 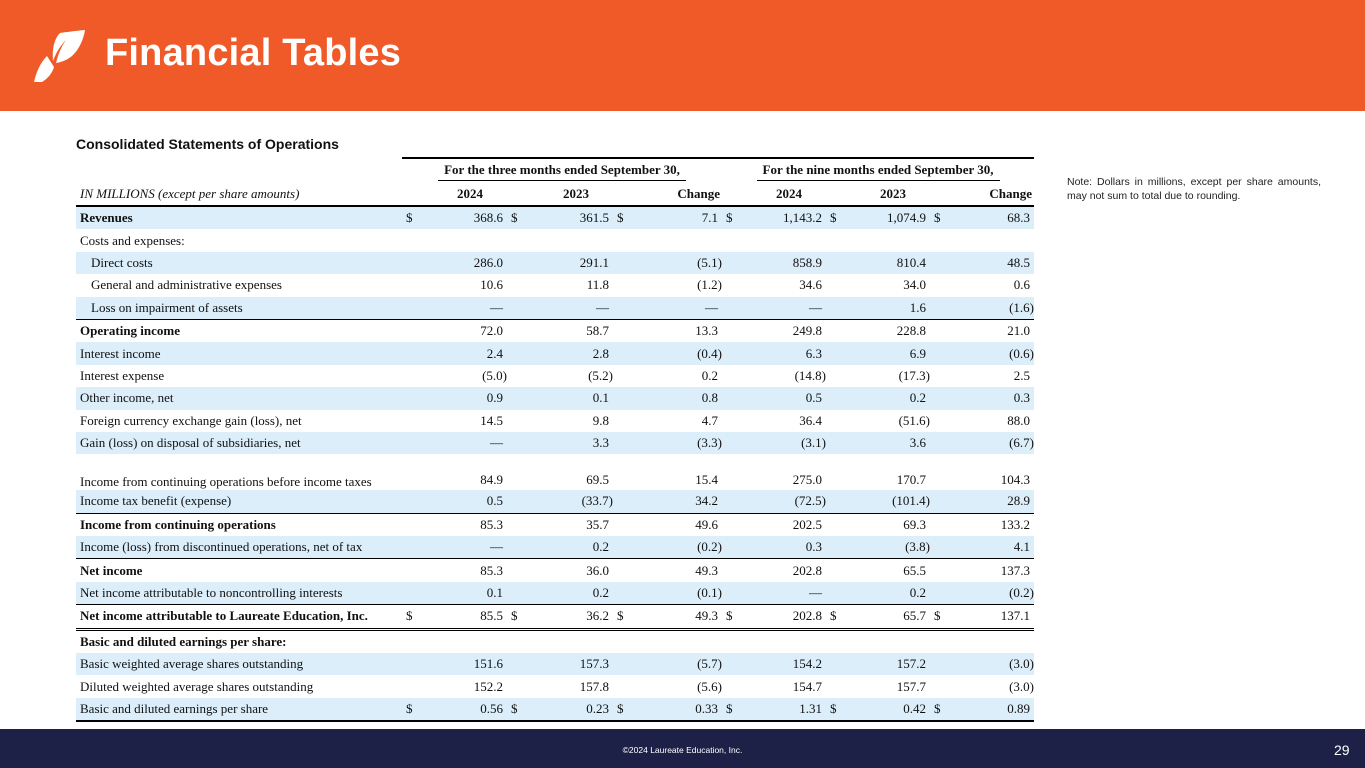 I want to click on table-cell: 6.9, so click(x=878, y=353).